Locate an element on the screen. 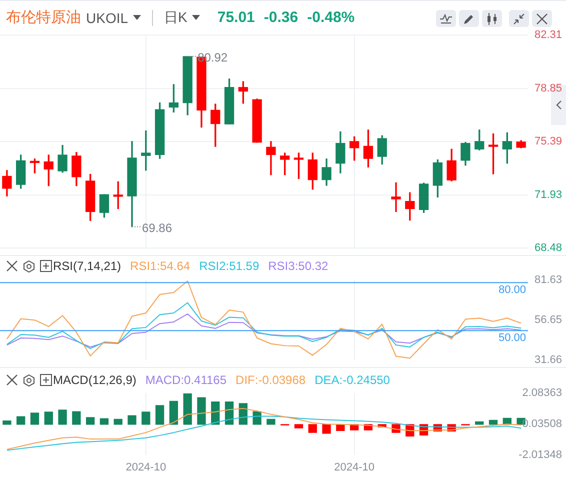 This screenshot has width=566, height=479. chart-title: 布伦特原油 is located at coordinates (43, 17).